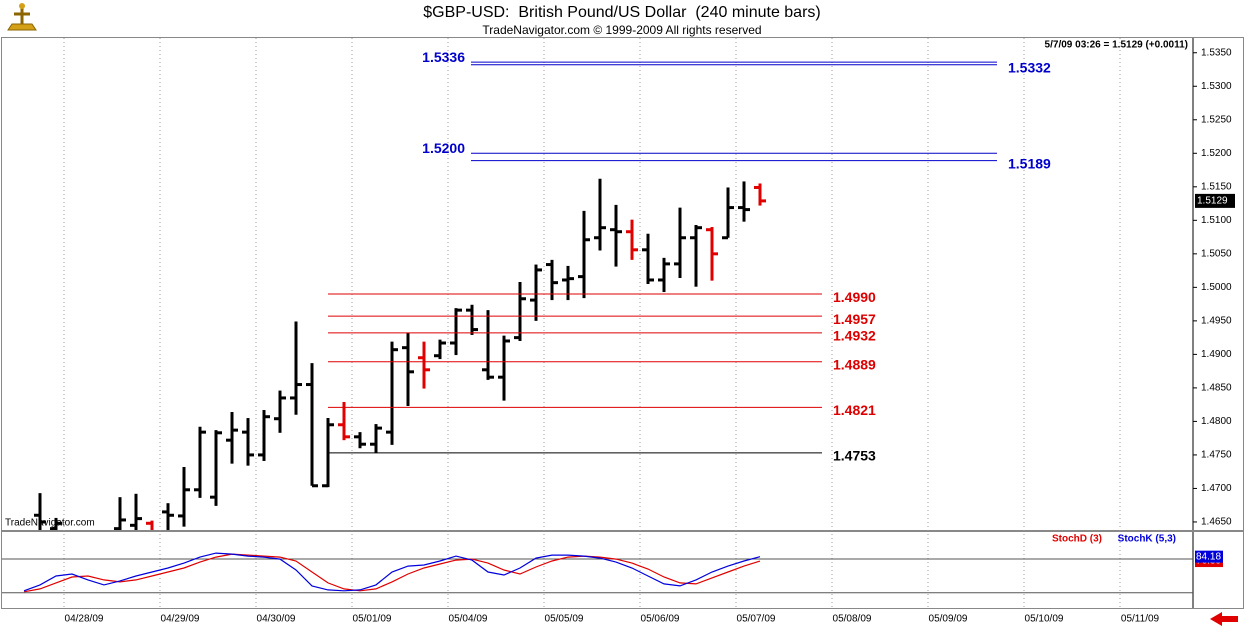 This screenshot has width=1245, height=631. What do you see at coordinates (854, 456) in the screenshot?
I see `level-label: 1.4753` at bounding box center [854, 456].